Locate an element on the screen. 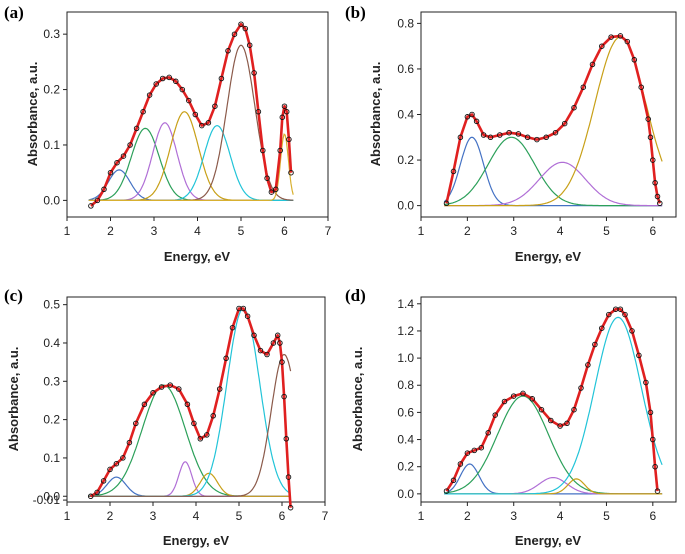  plot-frame is located at coordinates (548, 399).